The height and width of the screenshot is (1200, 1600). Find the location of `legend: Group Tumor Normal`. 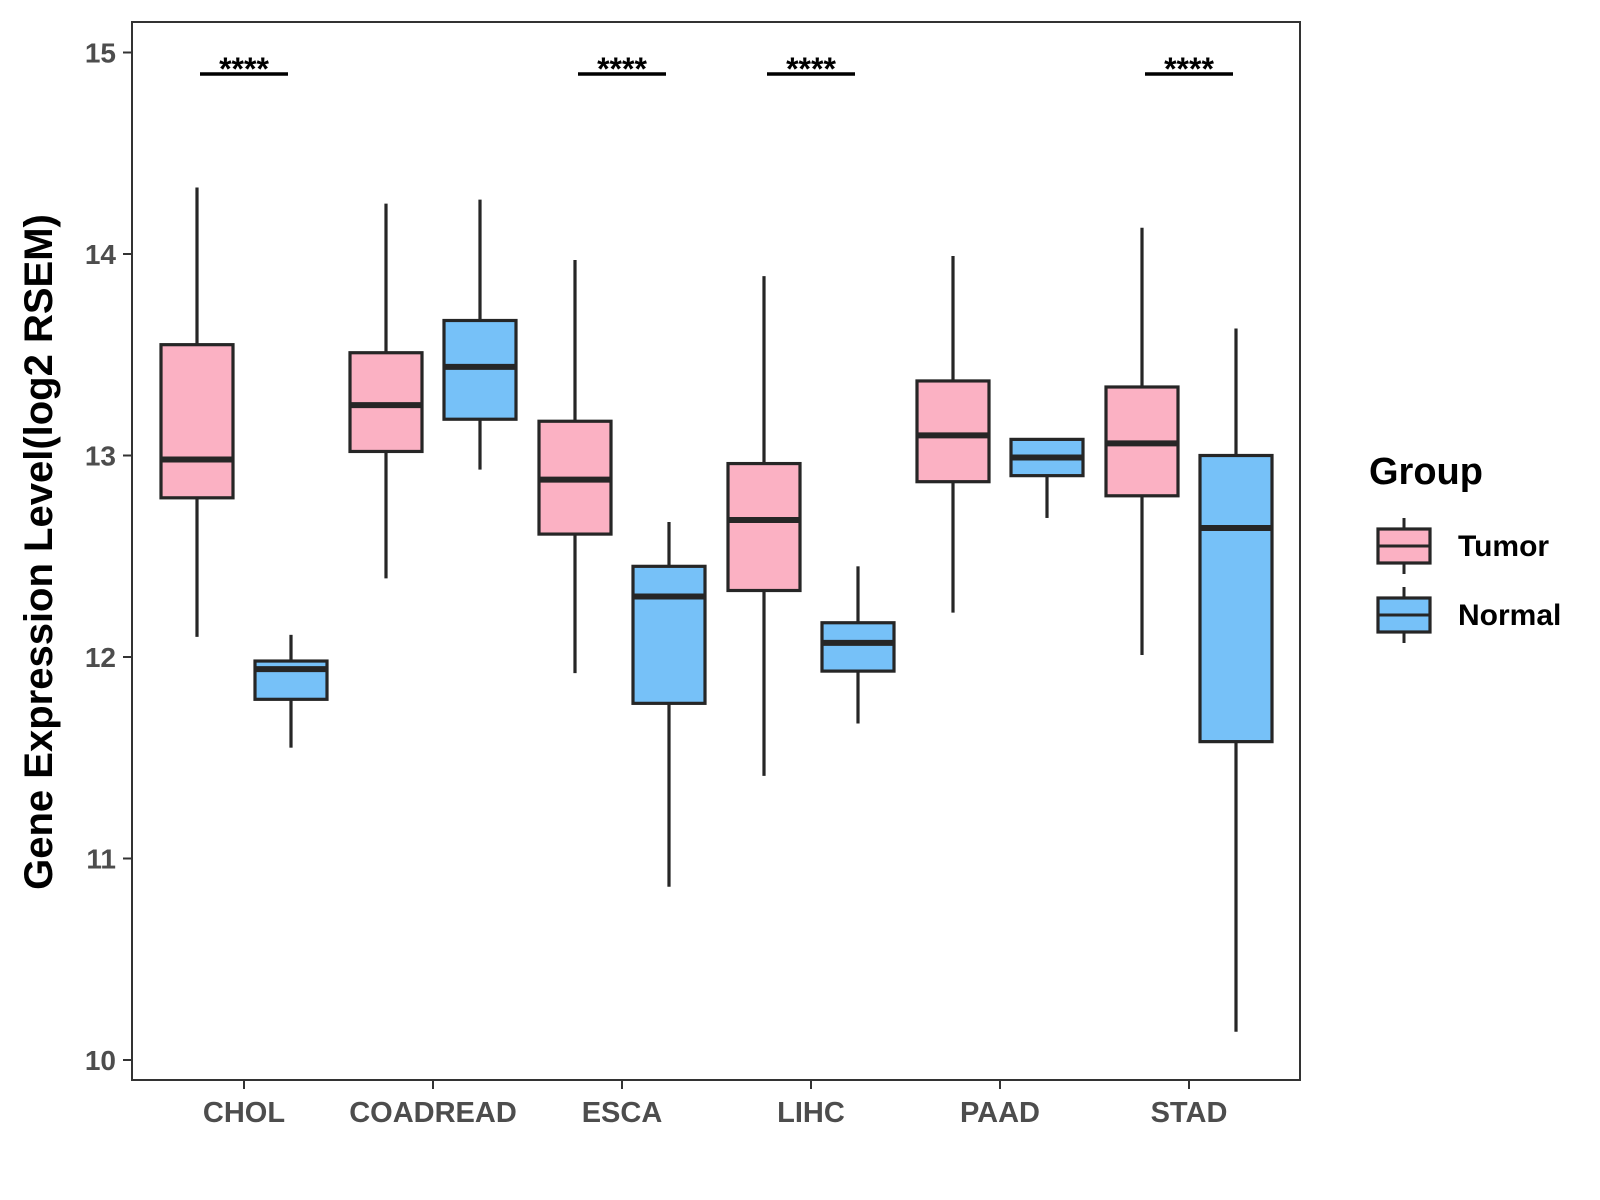

legend: Group Tumor Normal is located at coordinates (1465, 547).